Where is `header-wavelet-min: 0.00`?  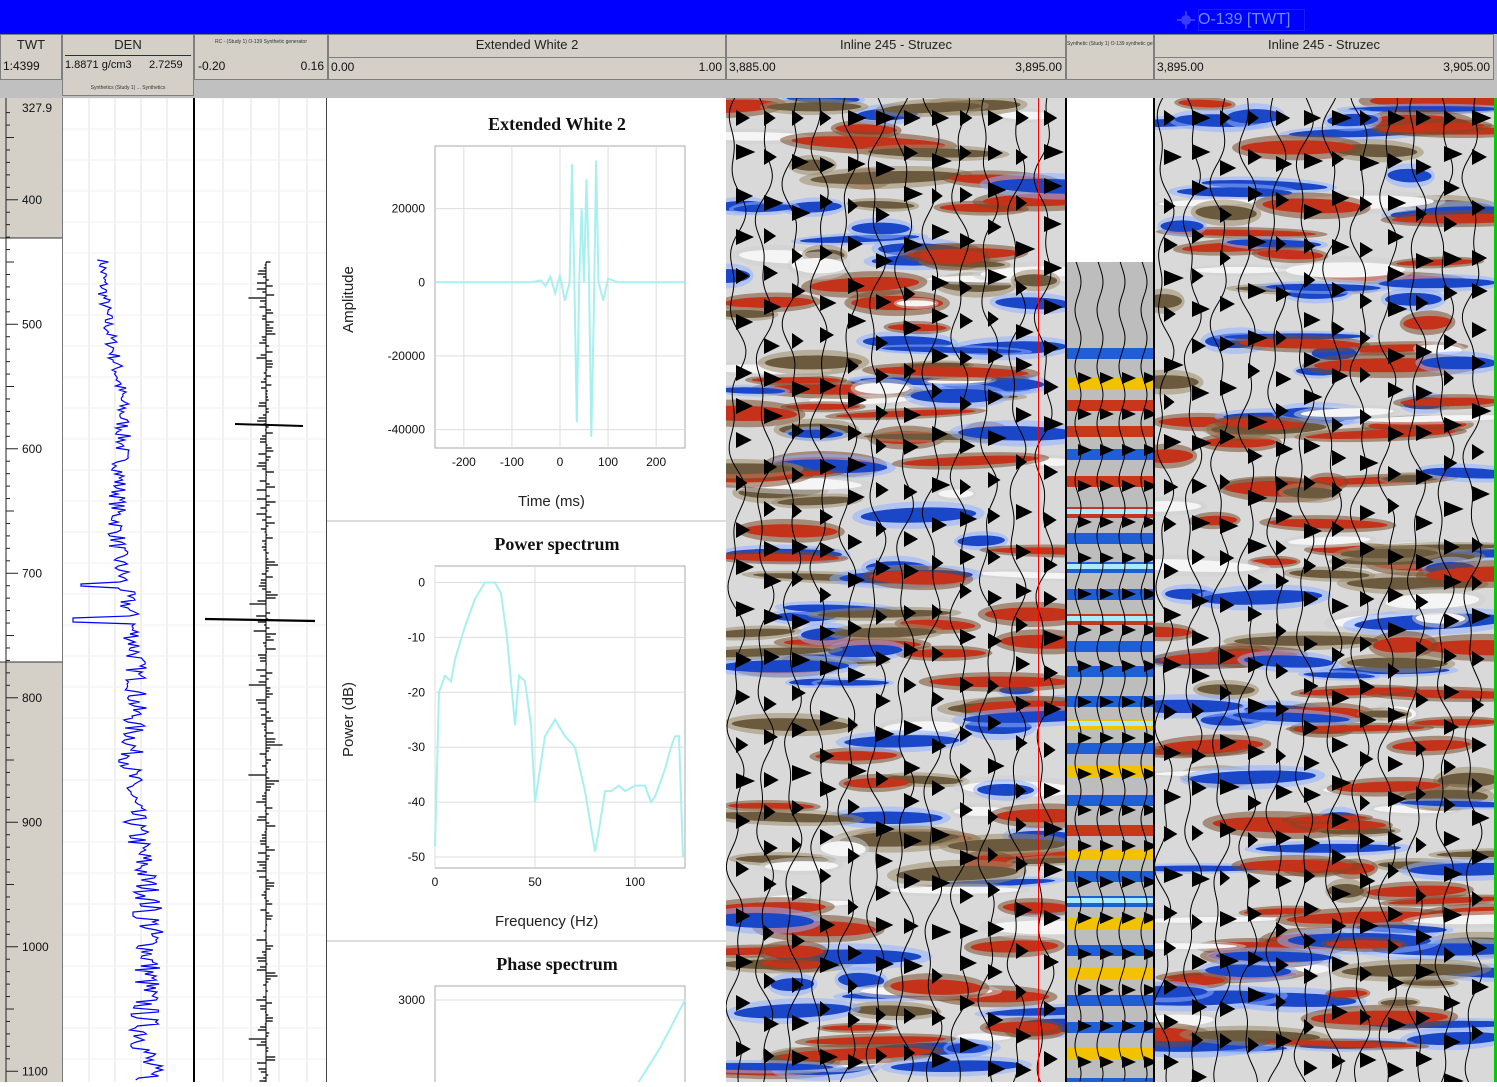
header-wavelet-min: 0.00 is located at coordinates (343, 67).